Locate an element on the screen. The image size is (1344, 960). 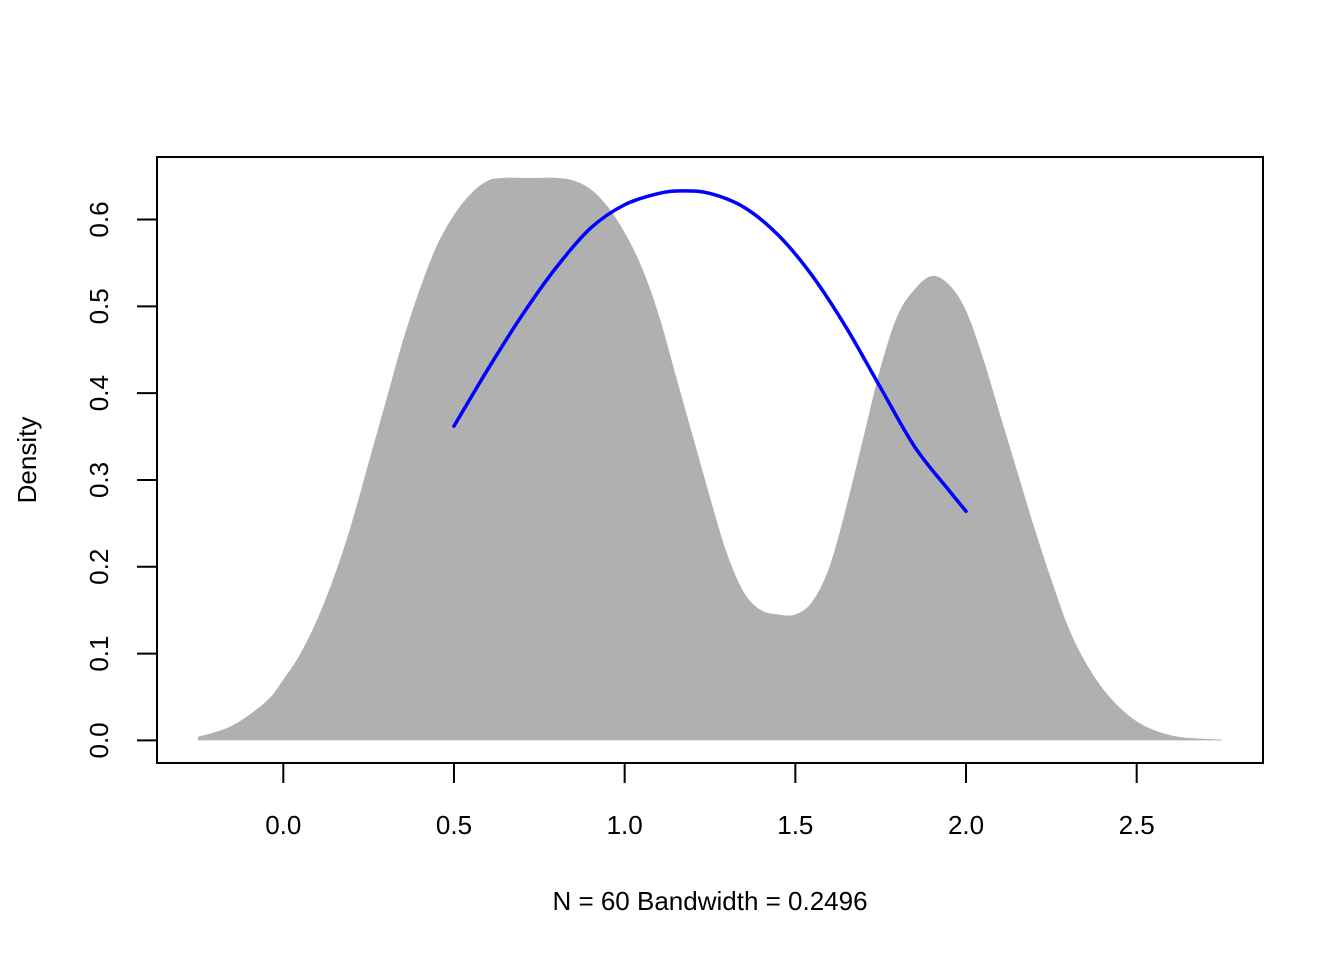
y-tick-label: 0.4 is located at coordinates (99, 393).